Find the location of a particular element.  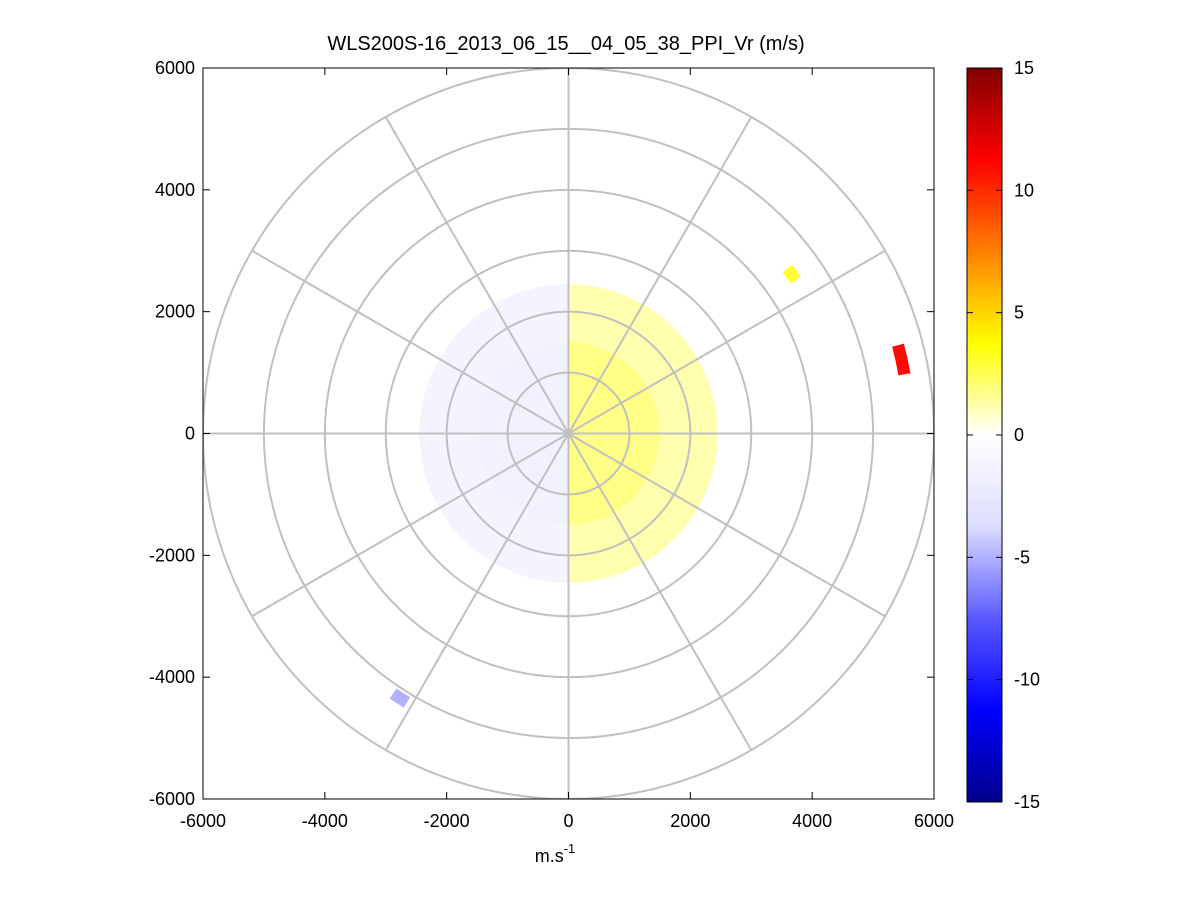

colorbar-tick-label: 10 is located at coordinates (1024, 190).